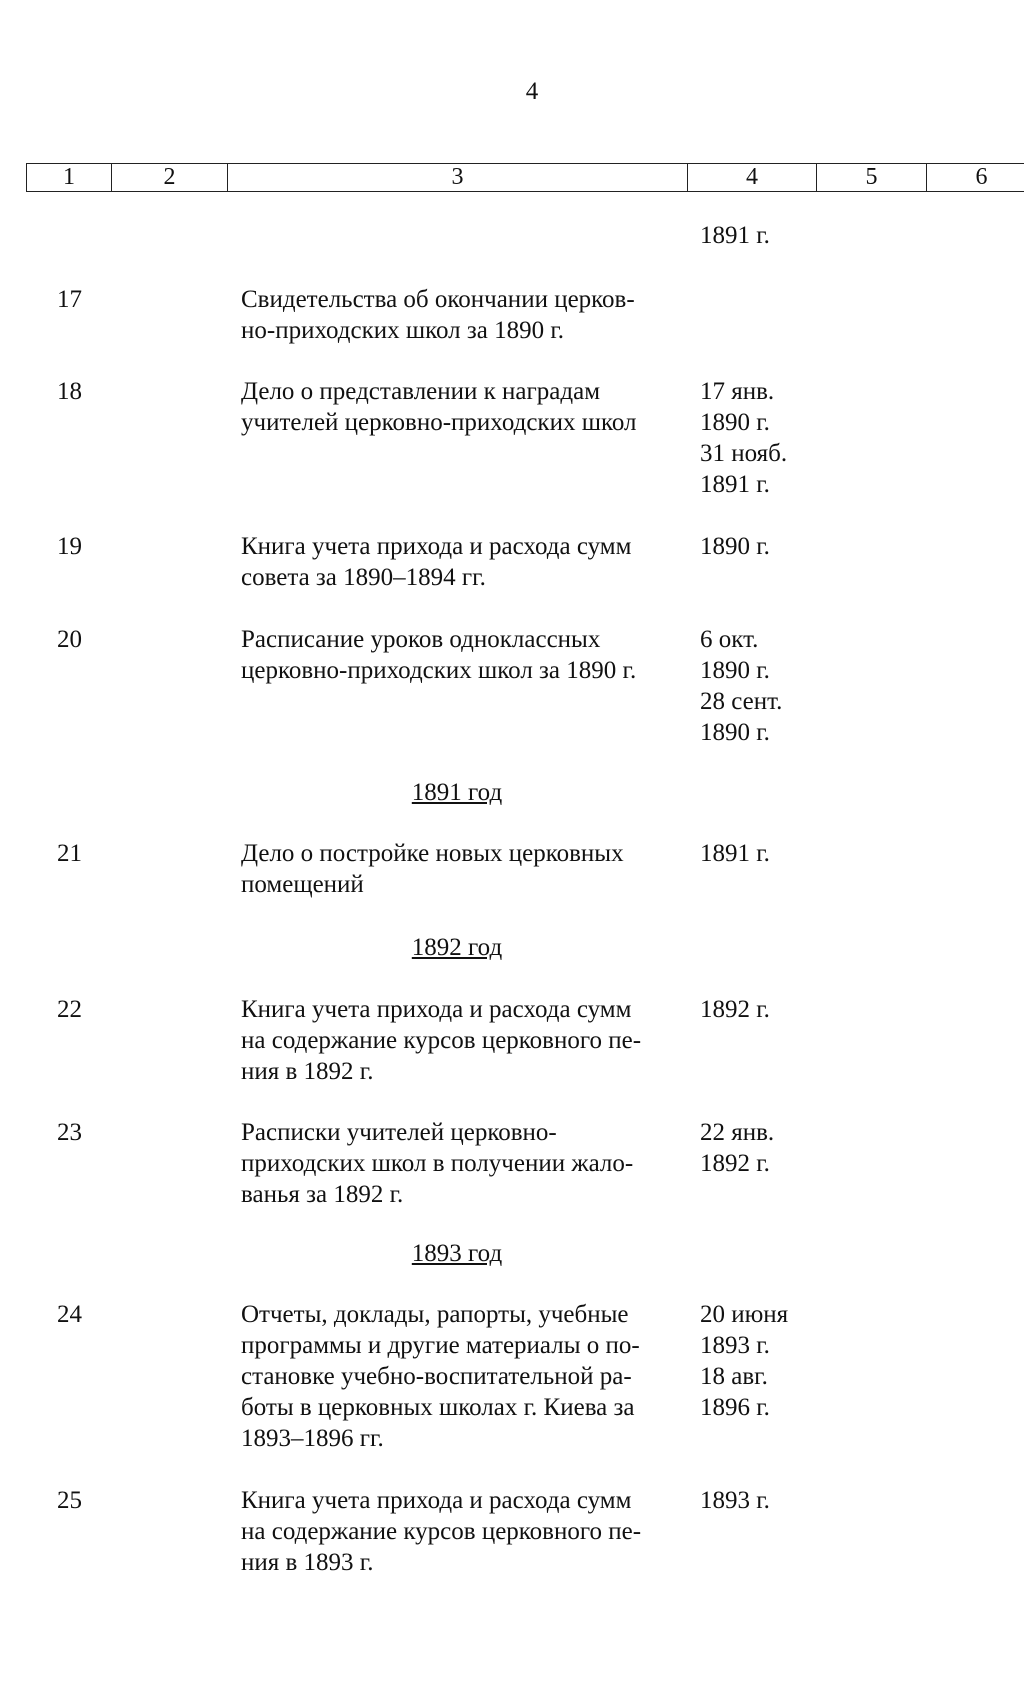 The width and height of the screenshot is (1024, 1699). Describe the element at coordinates (744, 438) in the screenshot. I see `entry-dates: 17 янв. 1890 г. 31 нояб. 1891 г.` at that location.